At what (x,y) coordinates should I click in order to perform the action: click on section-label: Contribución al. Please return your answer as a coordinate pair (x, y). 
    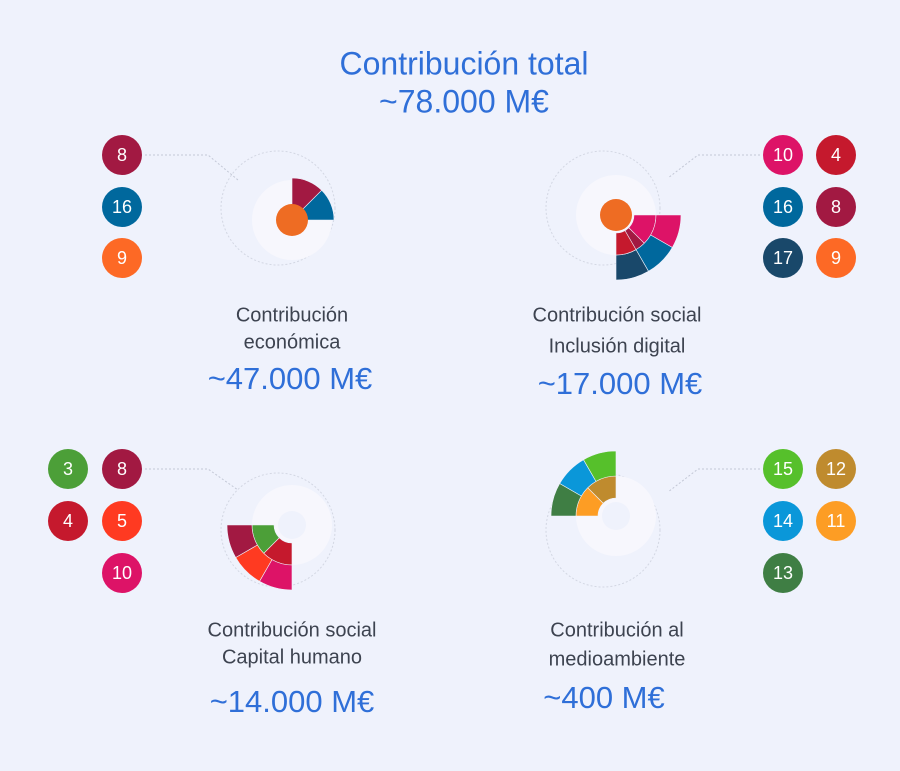
    Looking at the image, I should click on (616, 630).